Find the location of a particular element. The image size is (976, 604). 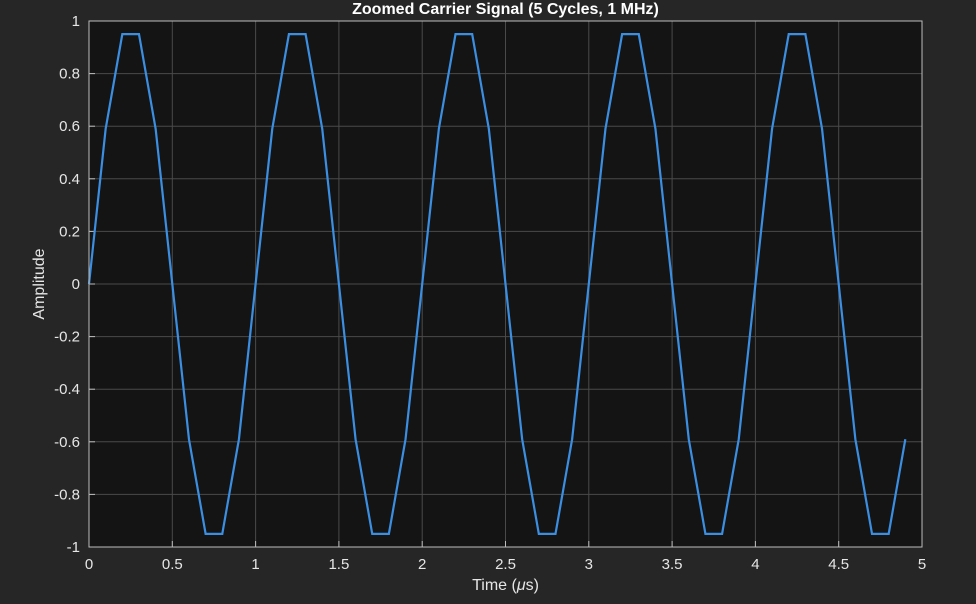

y-tick-label: -0.8 is located at coordinates (67, 494).